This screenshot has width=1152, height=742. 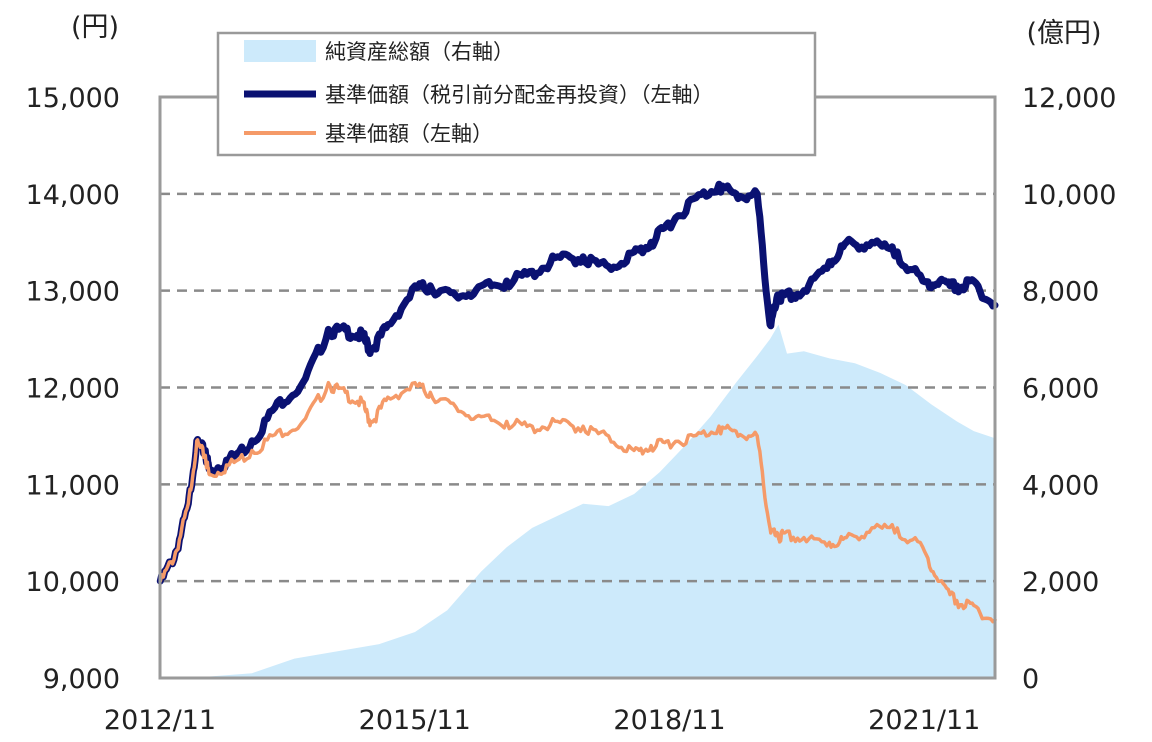 I want to click on legend-box, so click(x=516, y=94).